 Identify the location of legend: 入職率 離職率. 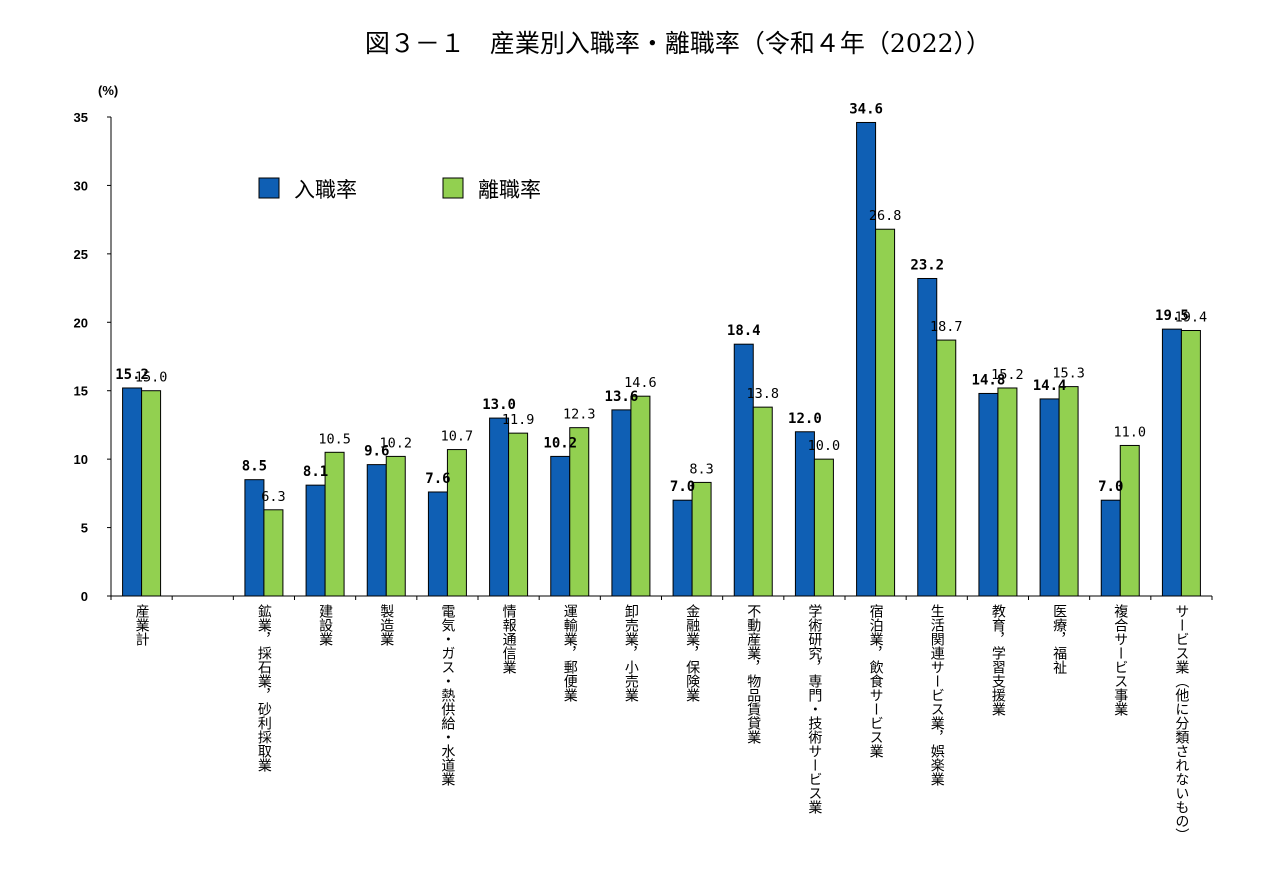
(399, 189).